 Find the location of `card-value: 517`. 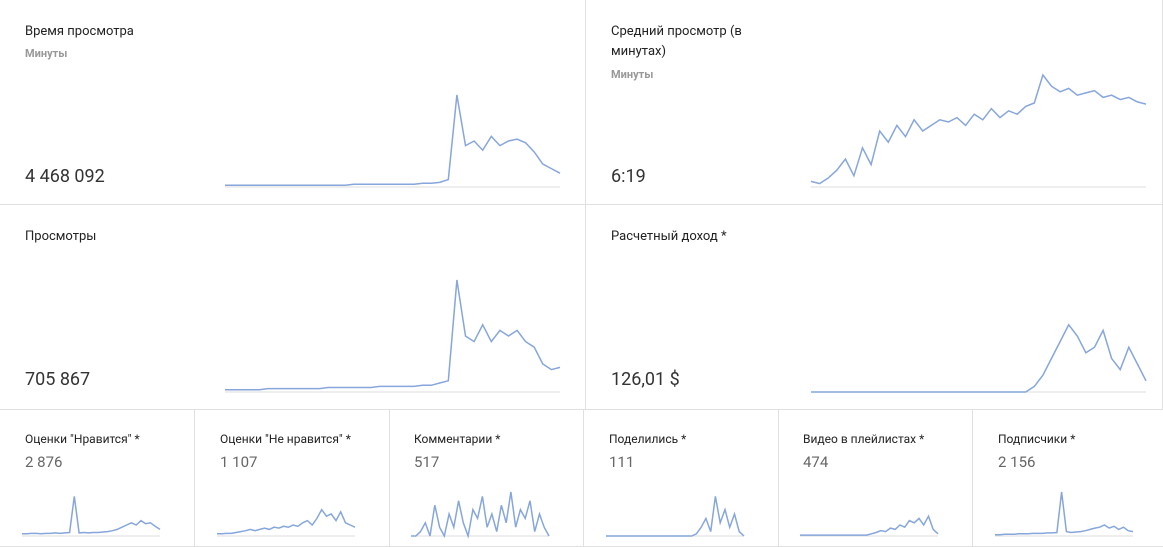

card-value: 517 is located at coordinates (427, 462).